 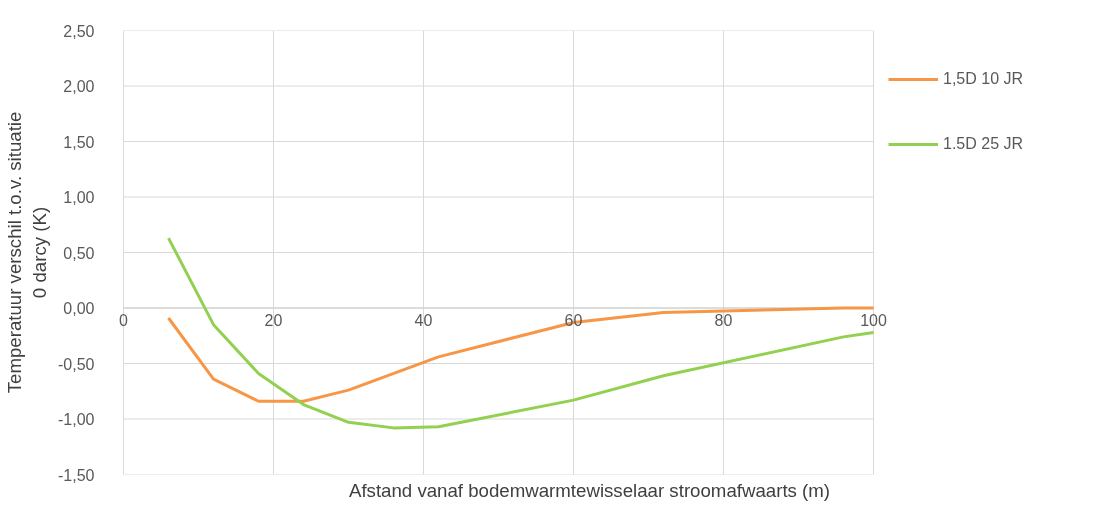 What do you see at coordinates (79, 142) in the screenshot?
I see `y-tick-label: 1,50` at bounding box center [79, 142].